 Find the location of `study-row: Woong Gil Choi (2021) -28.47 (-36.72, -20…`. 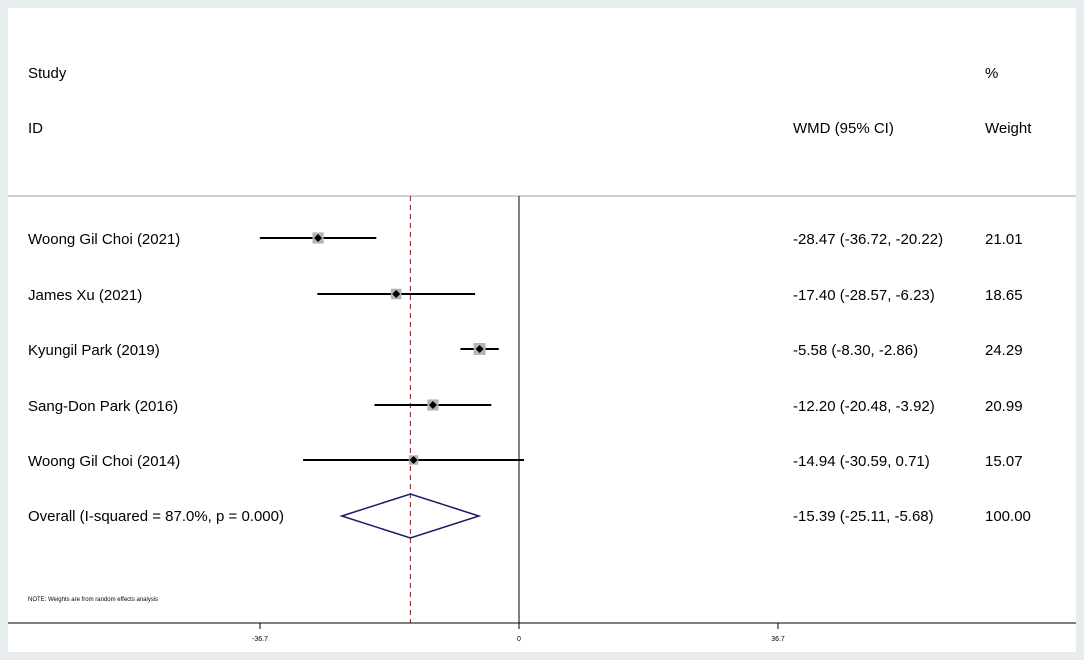

study-row: Woong Gil Choi (2021) -28.47 (-36.72, -20… is located at coordinates (525, 239).